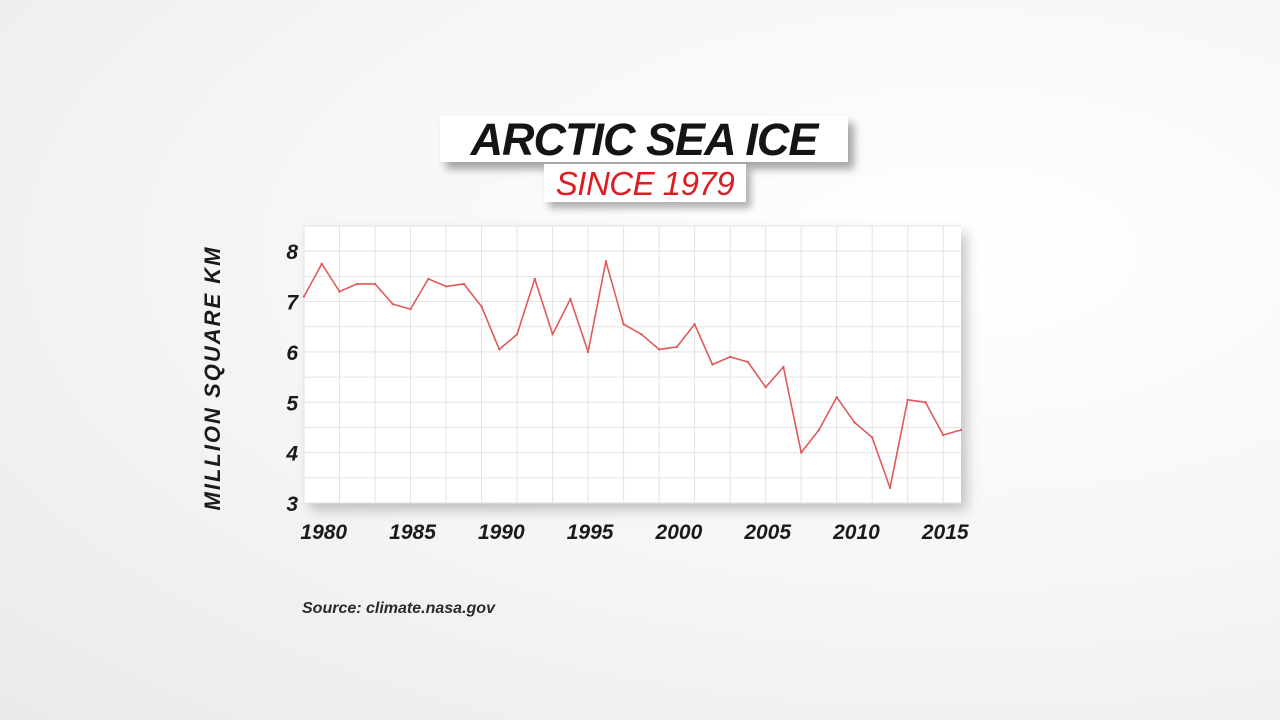 Image resolution: width=1280 pixels, height=720 pixels. Describe the element at coordinates (292, 504) in the screenshot. I see `y-tick-label: 3` at that location.